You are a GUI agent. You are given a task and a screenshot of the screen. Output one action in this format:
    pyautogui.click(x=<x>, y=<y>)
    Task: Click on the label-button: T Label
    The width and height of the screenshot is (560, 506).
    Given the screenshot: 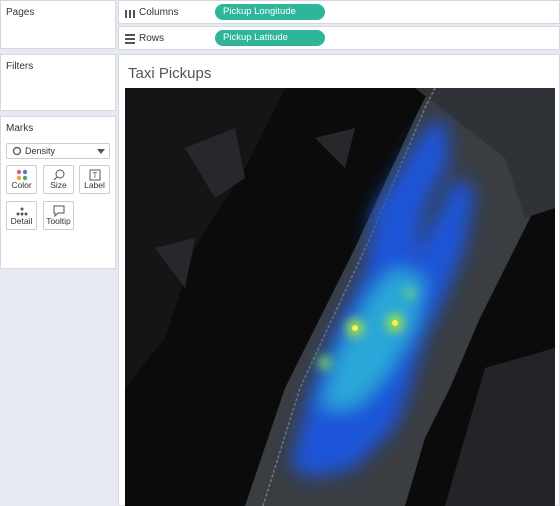 What is the action you would take?
    pyautogui.click(x=94, y=179)
    